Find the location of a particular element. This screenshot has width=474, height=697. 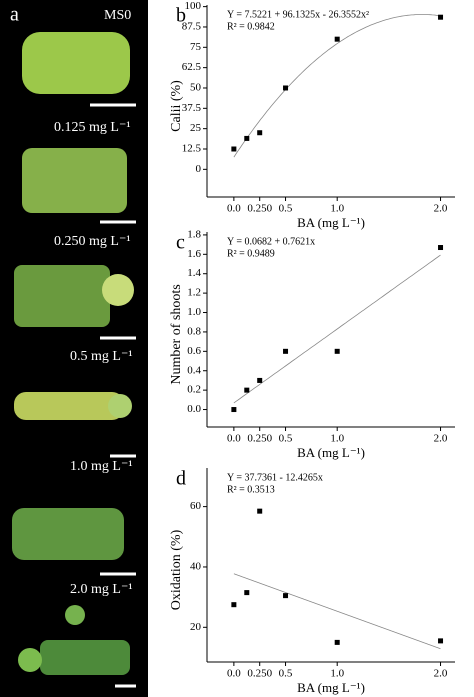

photo-header: MS0 is located at coordinates (117, 15).